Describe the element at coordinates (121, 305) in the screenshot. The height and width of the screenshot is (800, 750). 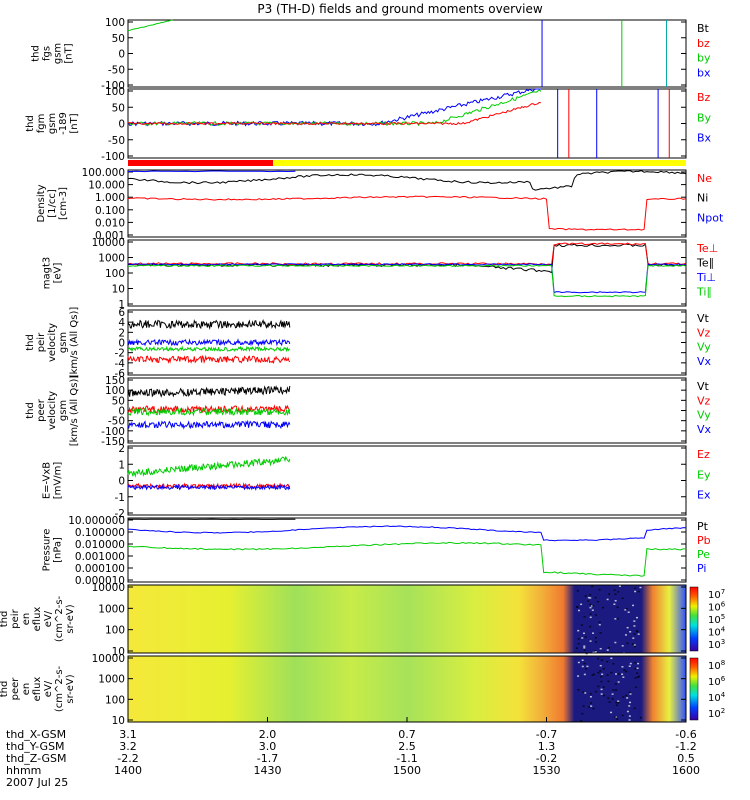
I see `ytick-label: 1` at that location.